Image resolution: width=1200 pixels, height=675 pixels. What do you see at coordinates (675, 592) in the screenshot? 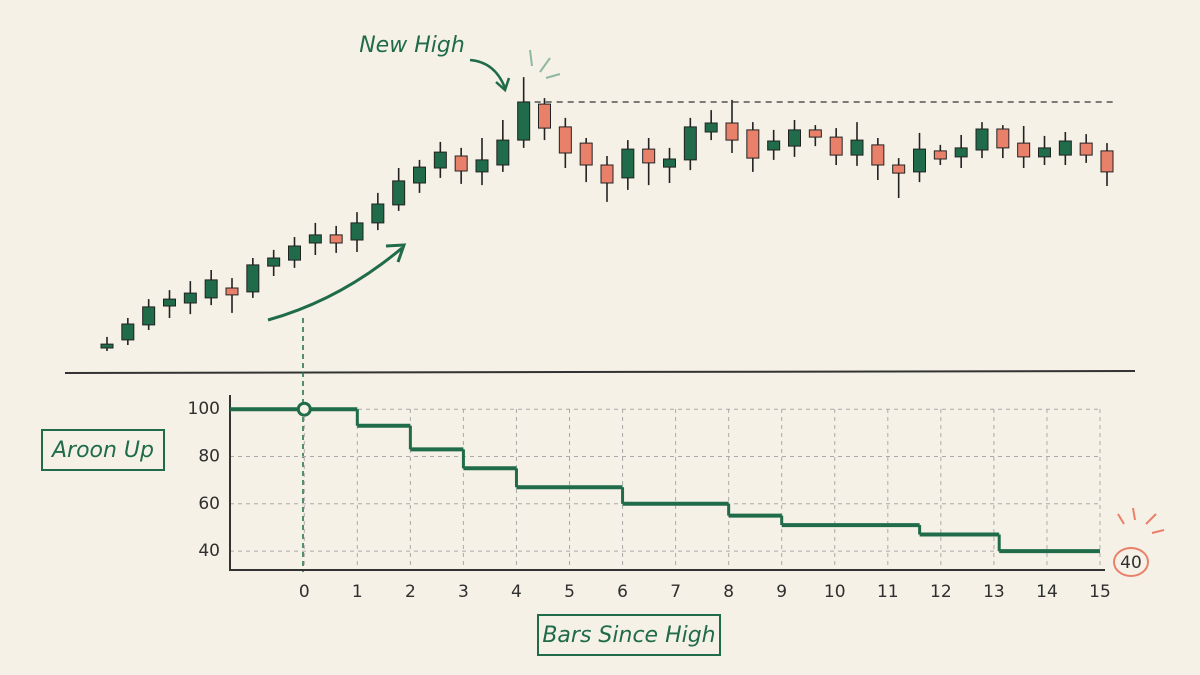
I see `x-tick-label: 7` at bounding box center [675, 592].